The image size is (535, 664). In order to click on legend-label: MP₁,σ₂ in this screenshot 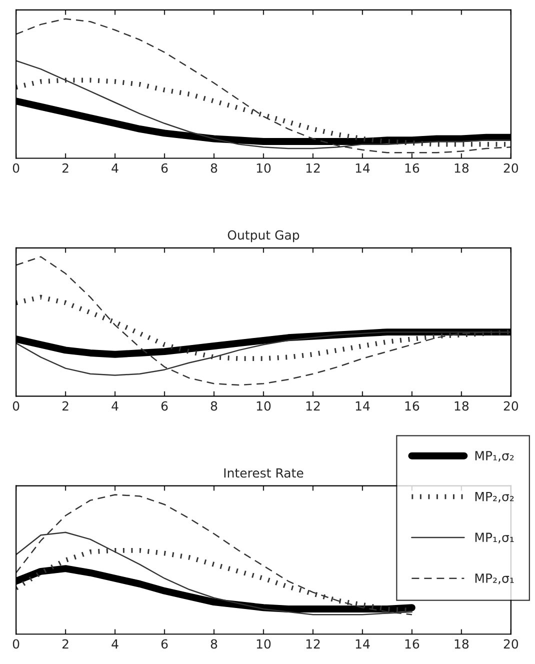, I will do `click(494, 456)`.